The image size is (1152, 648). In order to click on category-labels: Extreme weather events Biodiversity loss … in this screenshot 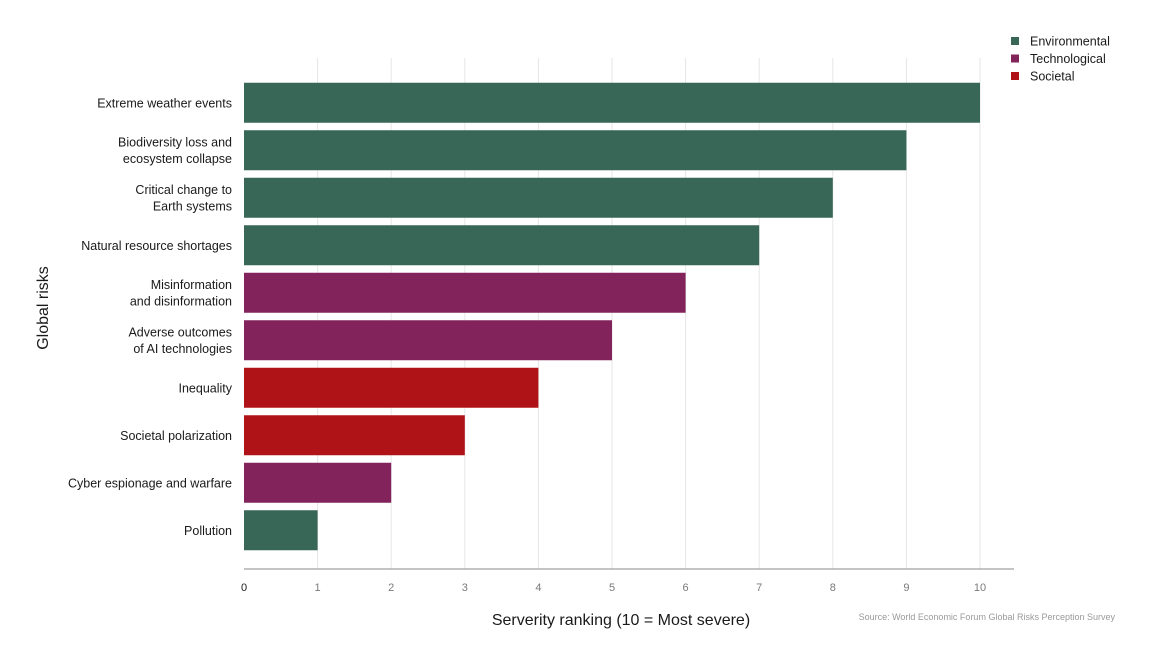, I will do `click(150, 317)`.